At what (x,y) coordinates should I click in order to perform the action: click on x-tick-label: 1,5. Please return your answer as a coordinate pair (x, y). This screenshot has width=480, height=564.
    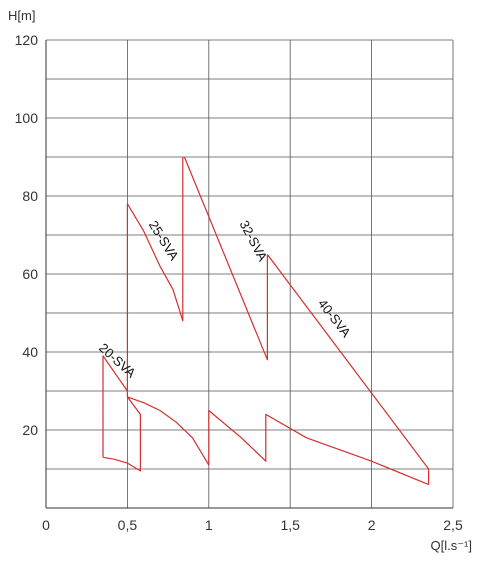
    Looking at the image, I should click on (290, 525).